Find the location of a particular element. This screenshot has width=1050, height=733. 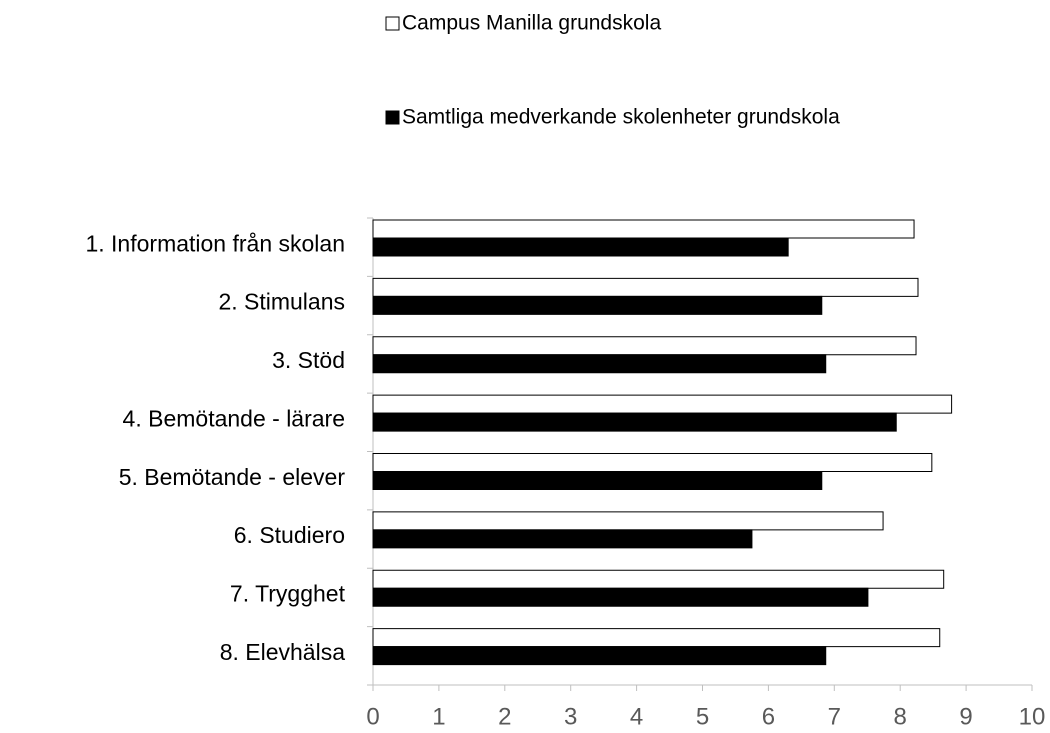

category-label: 5. Bemötande - elever is located at coordinates (232, 477).